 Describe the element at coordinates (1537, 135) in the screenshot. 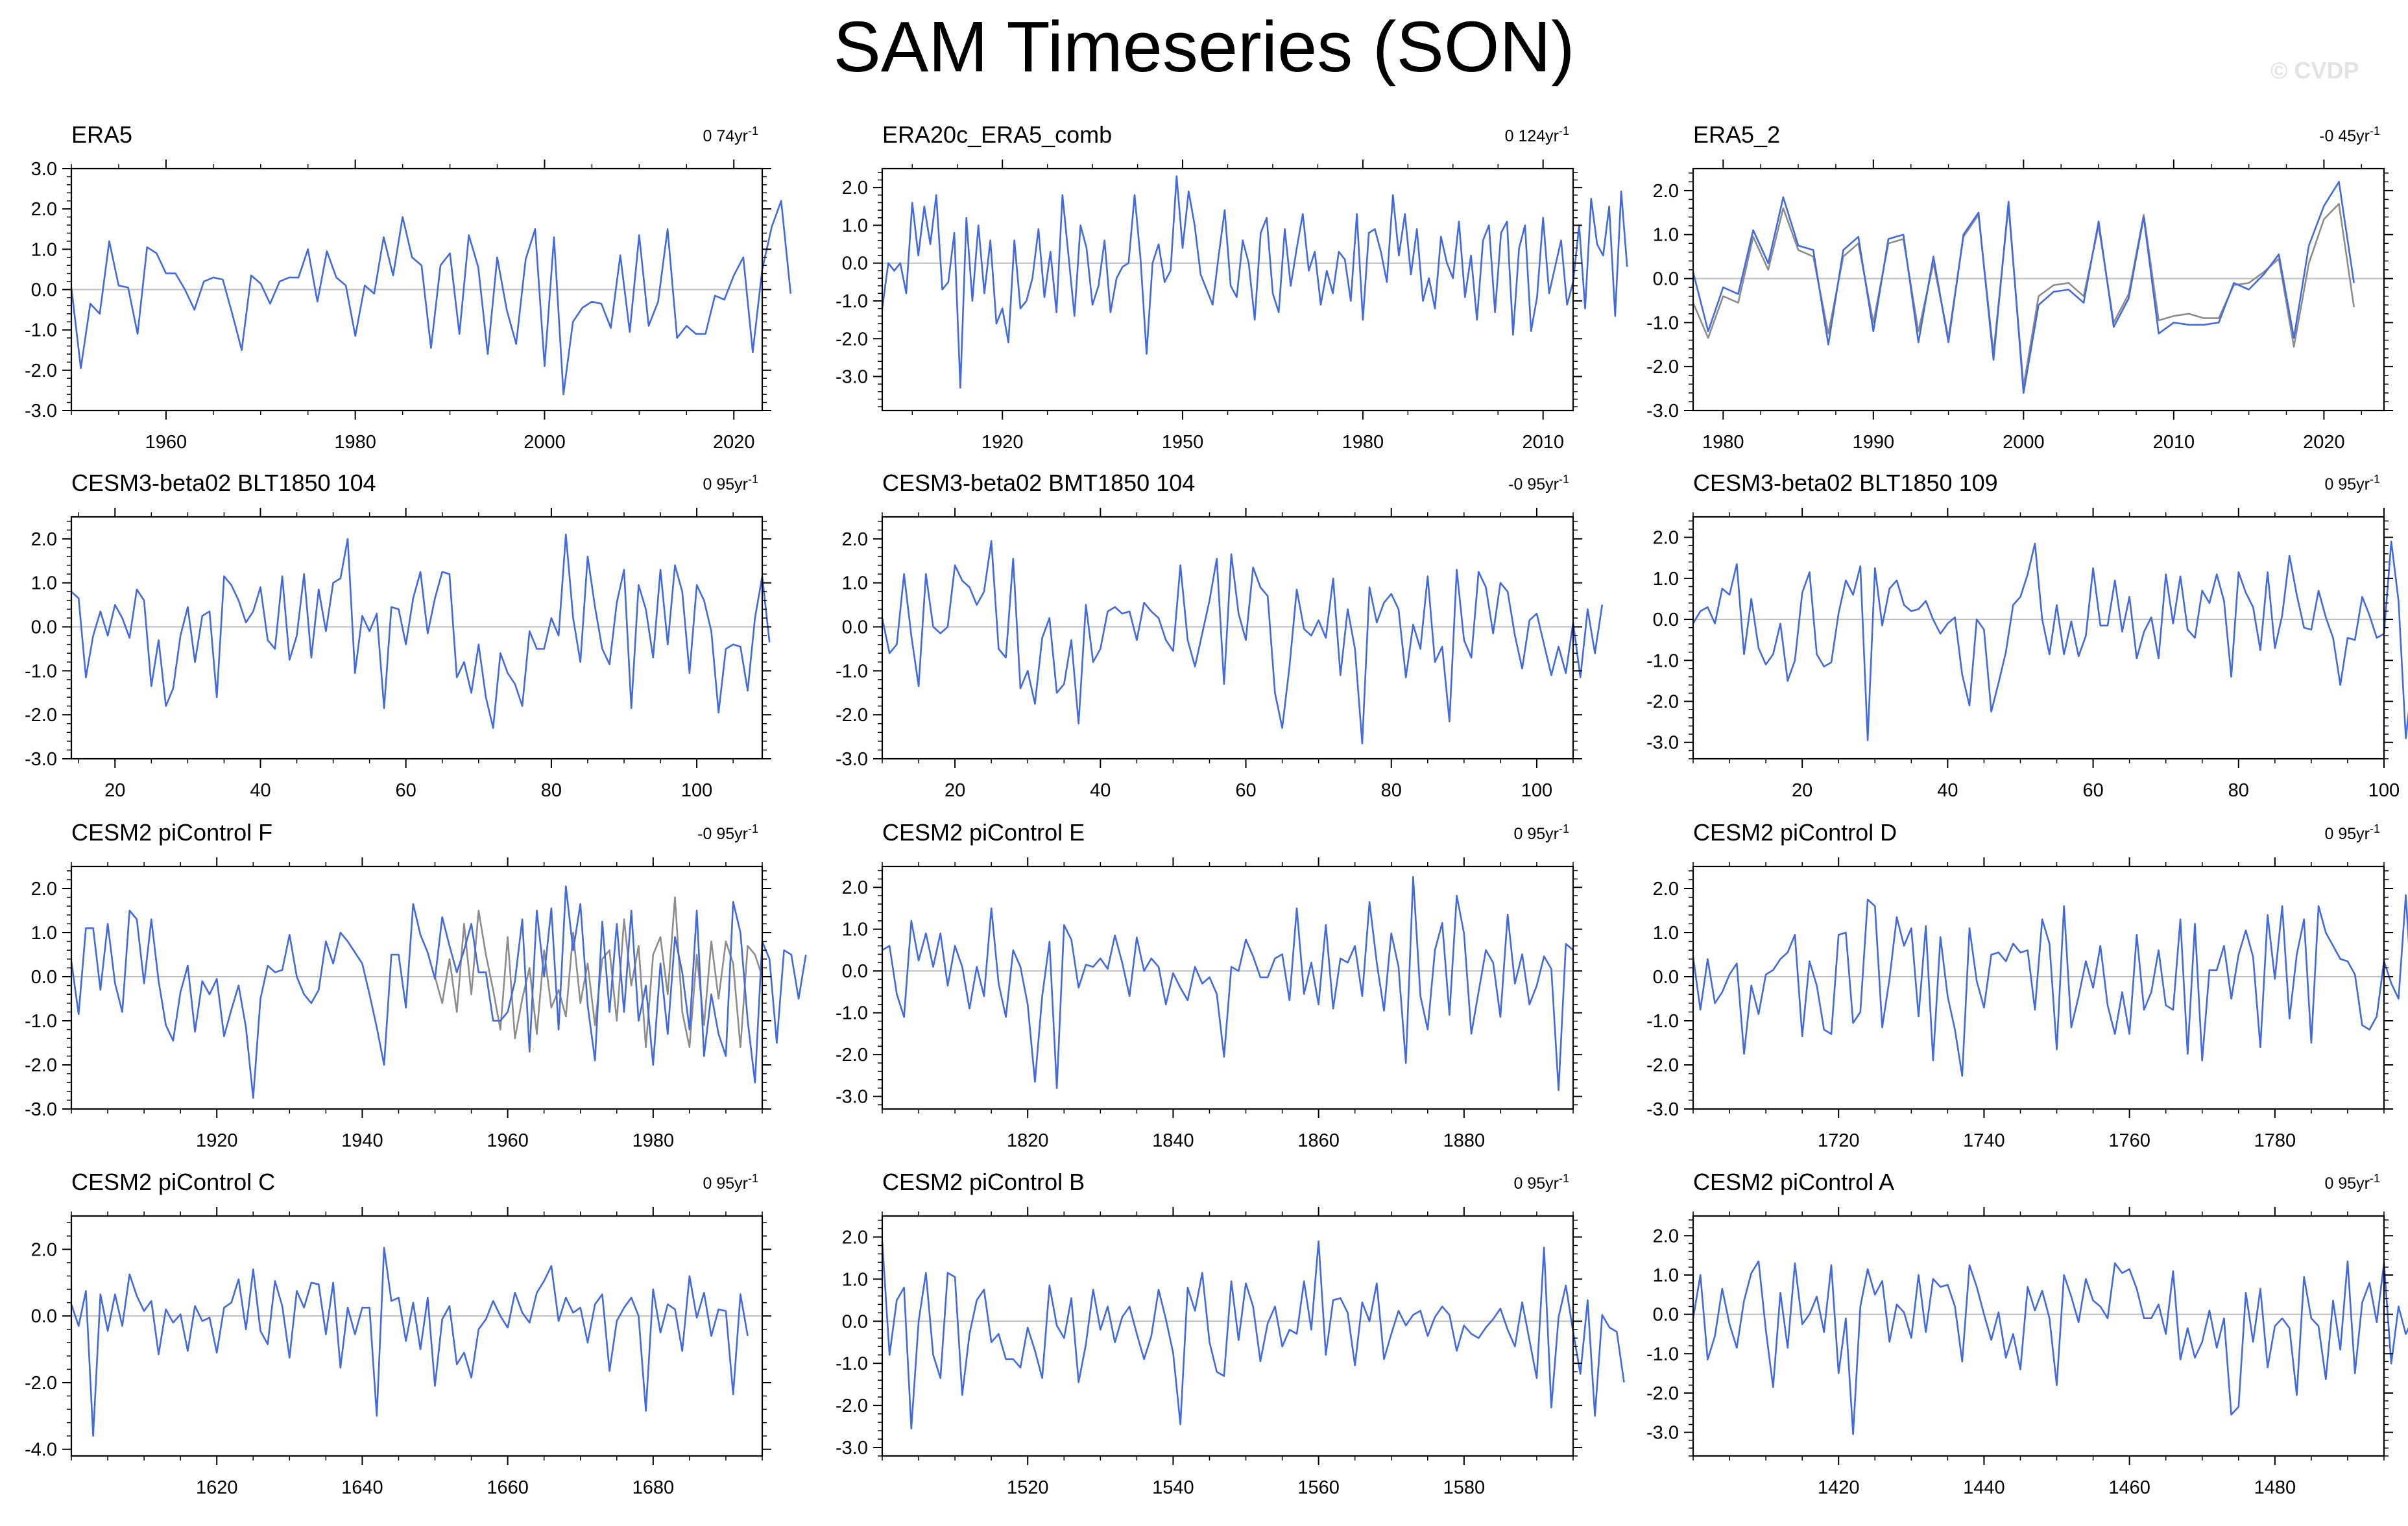

I see `trend-label: 0 124yr-1` at that location.